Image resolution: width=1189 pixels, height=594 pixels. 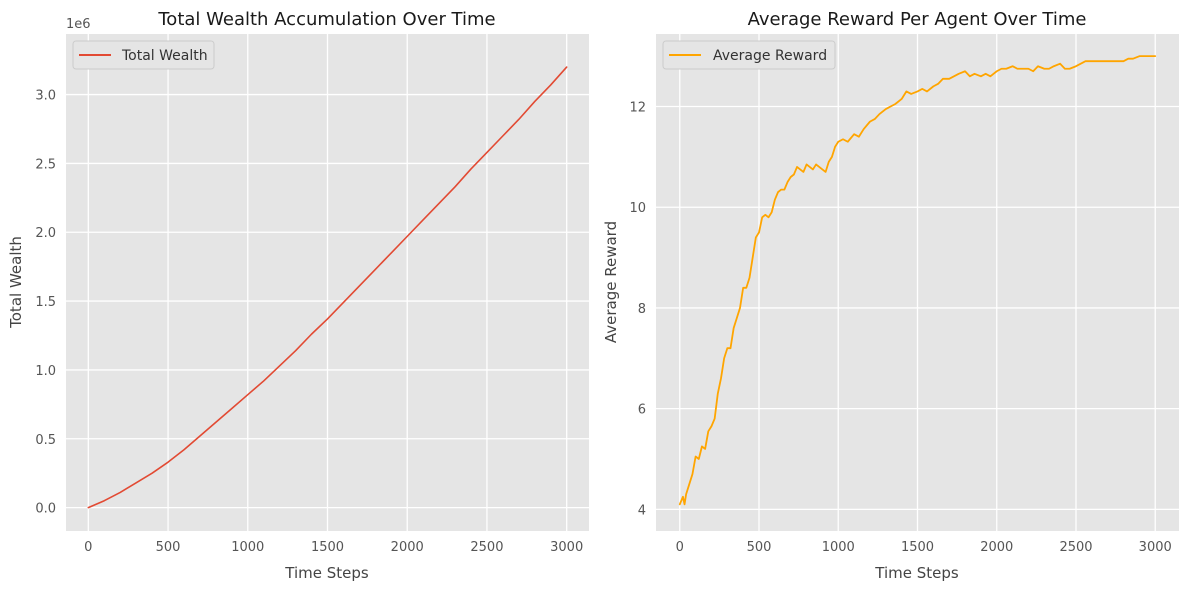 I want to click on wealth-legend: Total Wealth, so click(x=143, y=55).